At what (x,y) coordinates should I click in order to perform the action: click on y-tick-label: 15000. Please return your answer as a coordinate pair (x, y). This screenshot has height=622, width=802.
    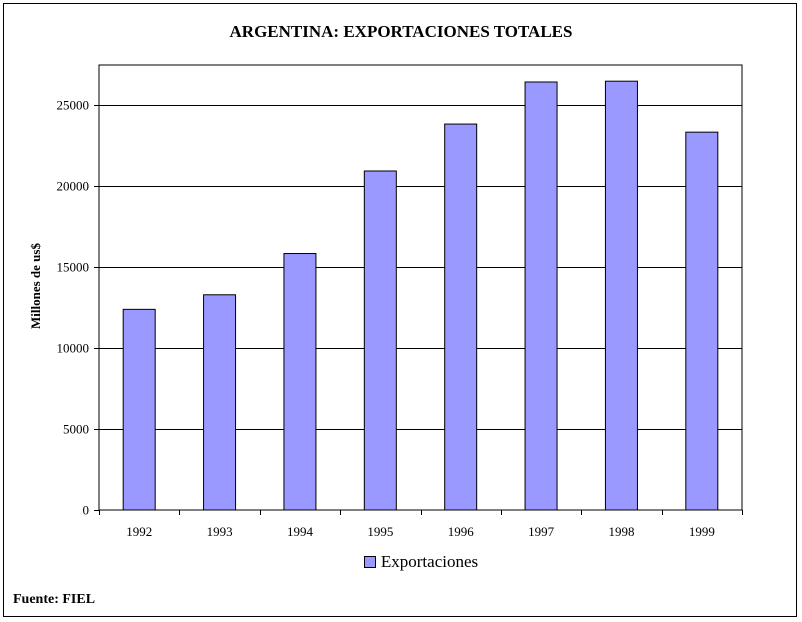
    Looking at the image, I should click on (73, 267).